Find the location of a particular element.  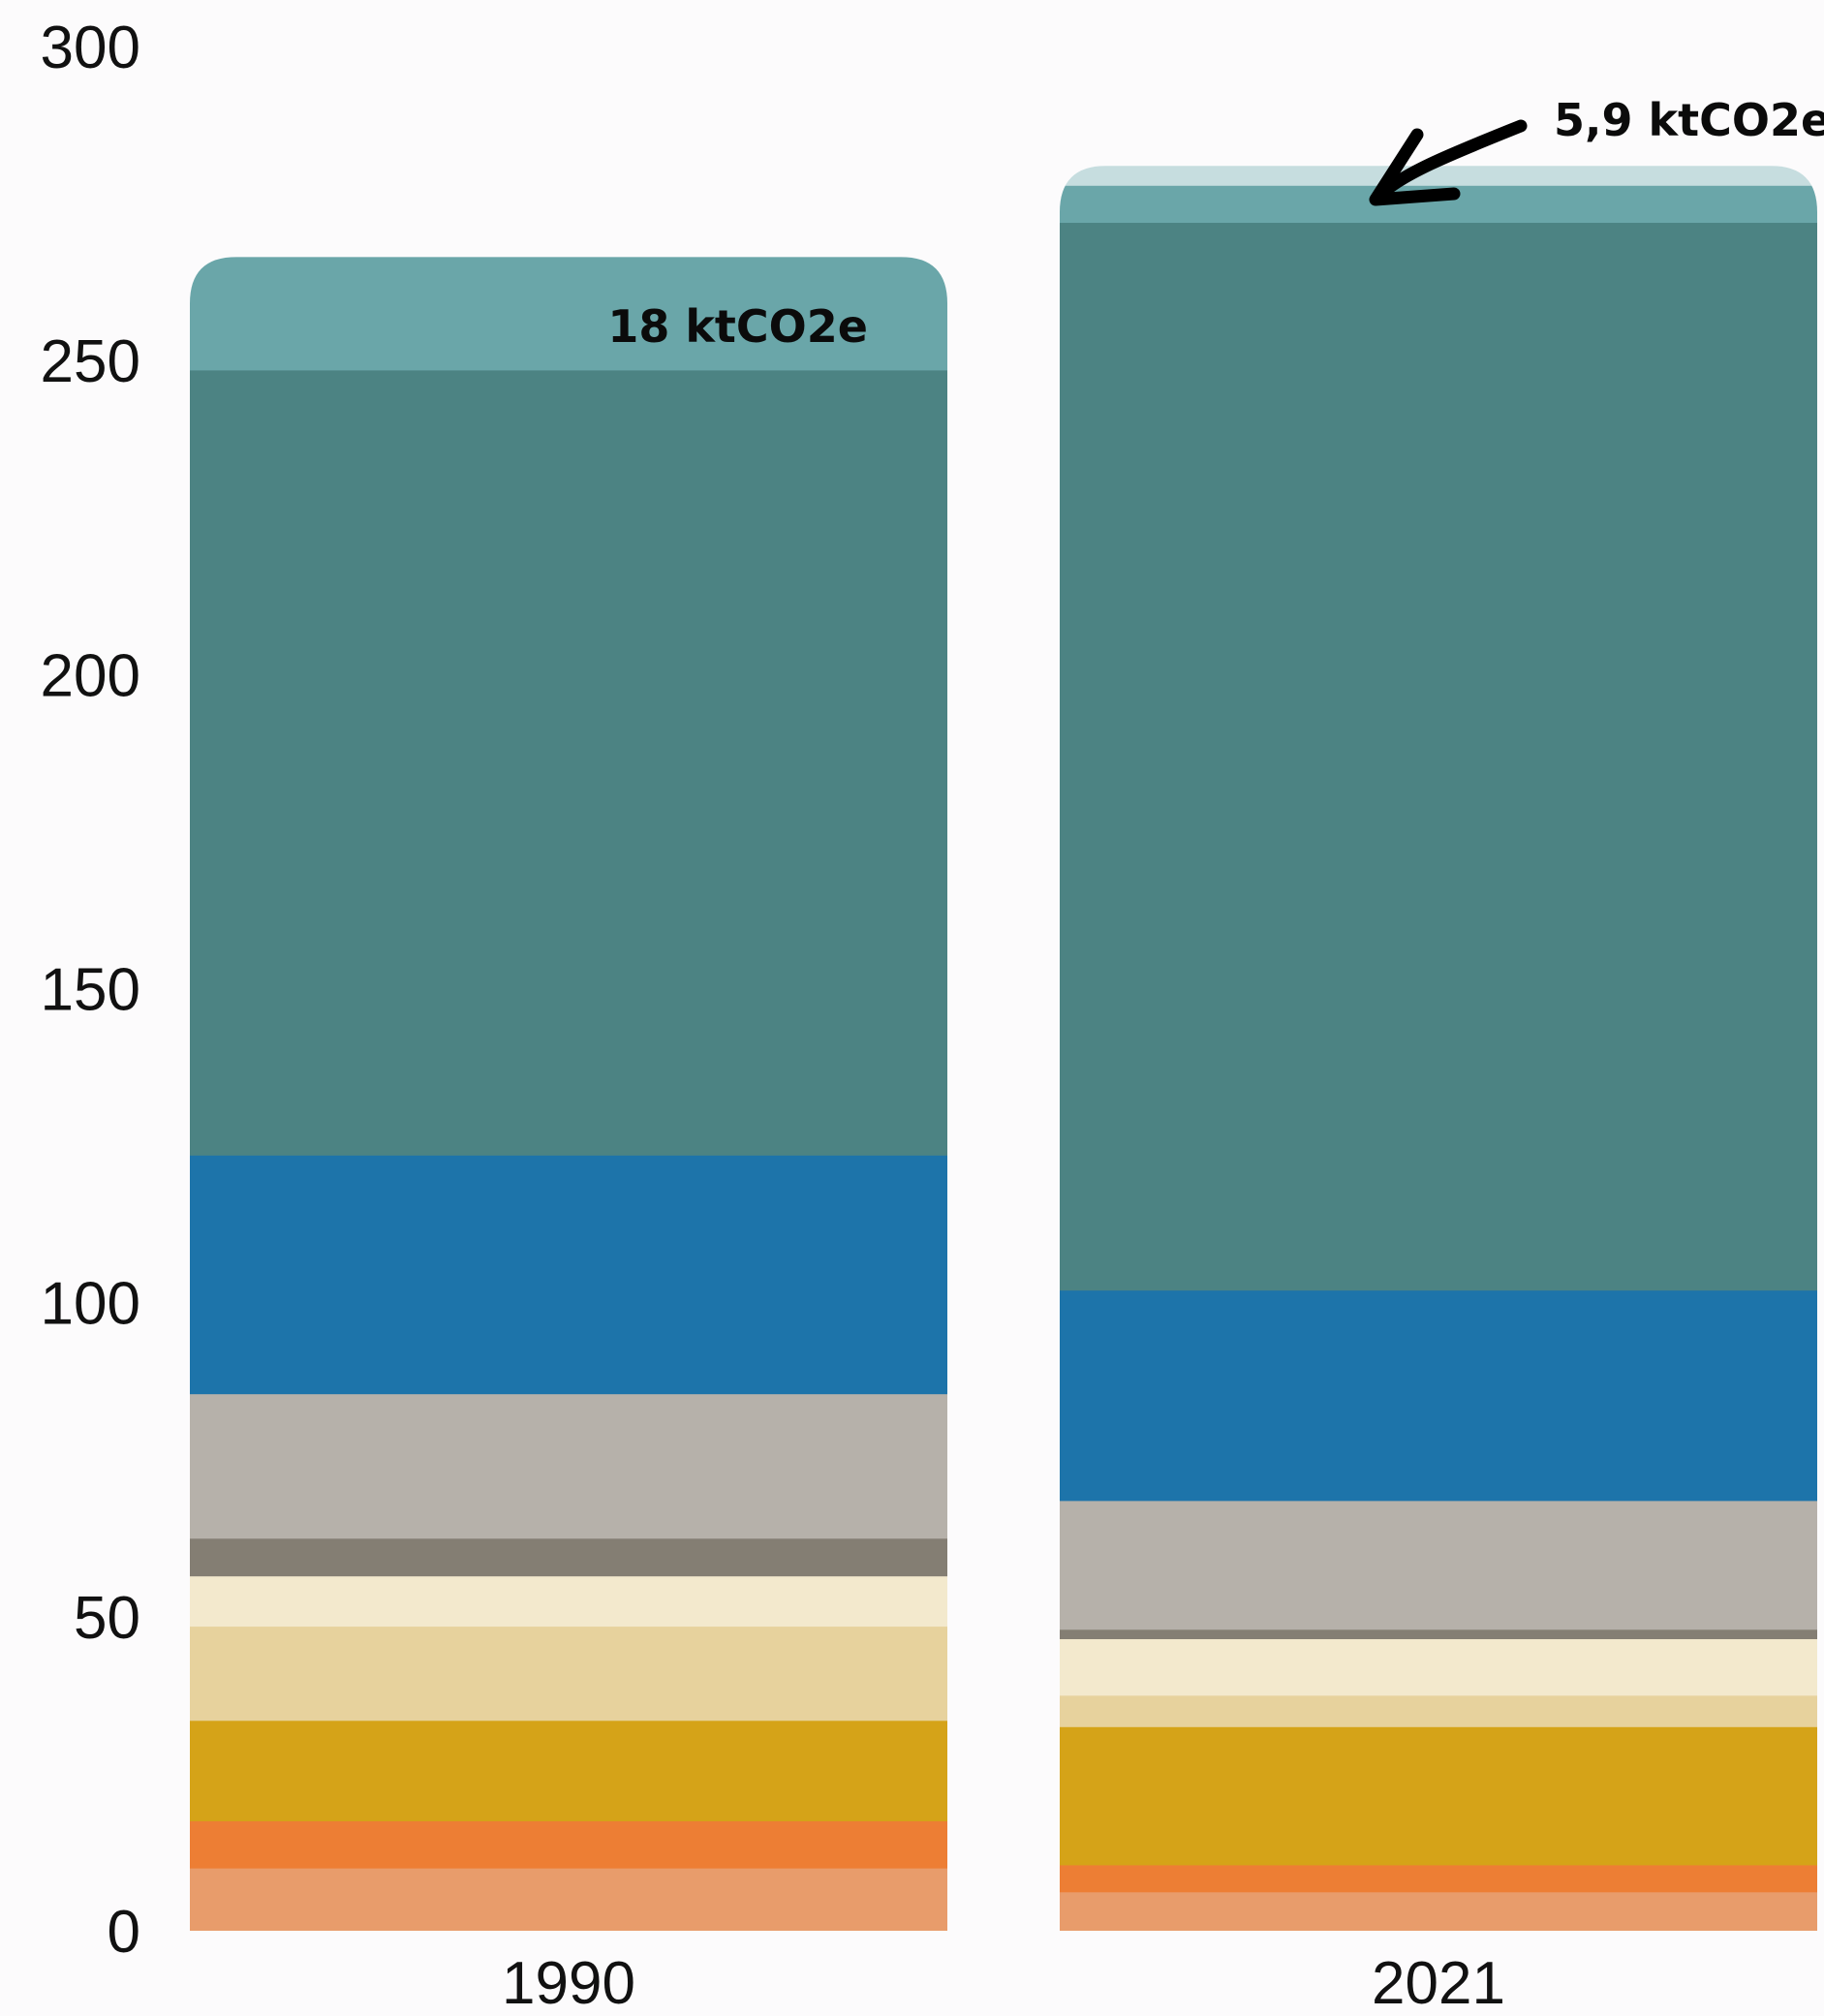

y-tick-label: 150 is located at coordinates (90, 990).